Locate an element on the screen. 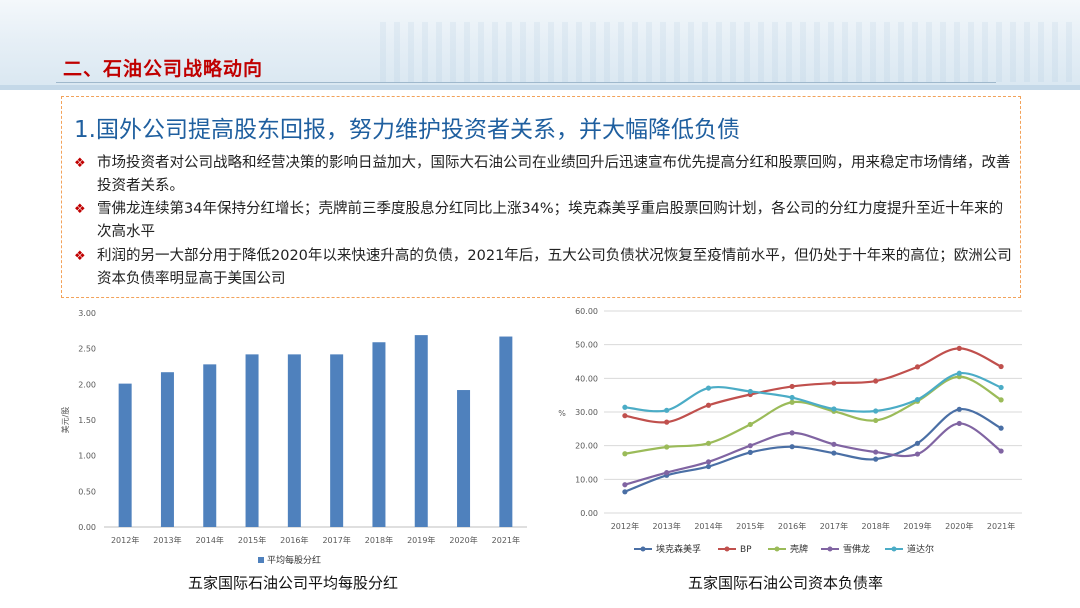 Image resolution: width=1080 pixels, height=608 pixels. y-tick-label: 3.00 is located at coordinates (87, 313).